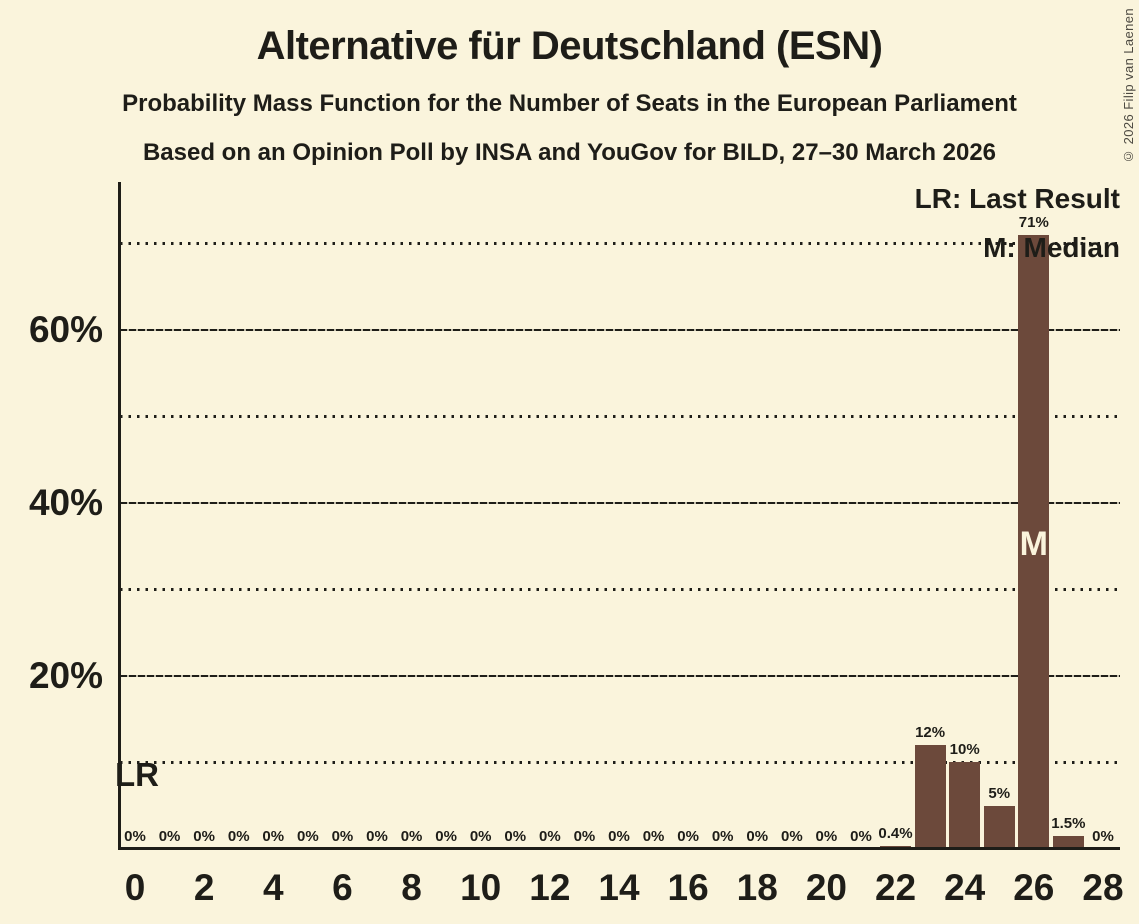  What do you see at coordinates (757, 836) in the screenshot?
I see `bar-label-seat-18: 0%` at bounding box center [757, 836].